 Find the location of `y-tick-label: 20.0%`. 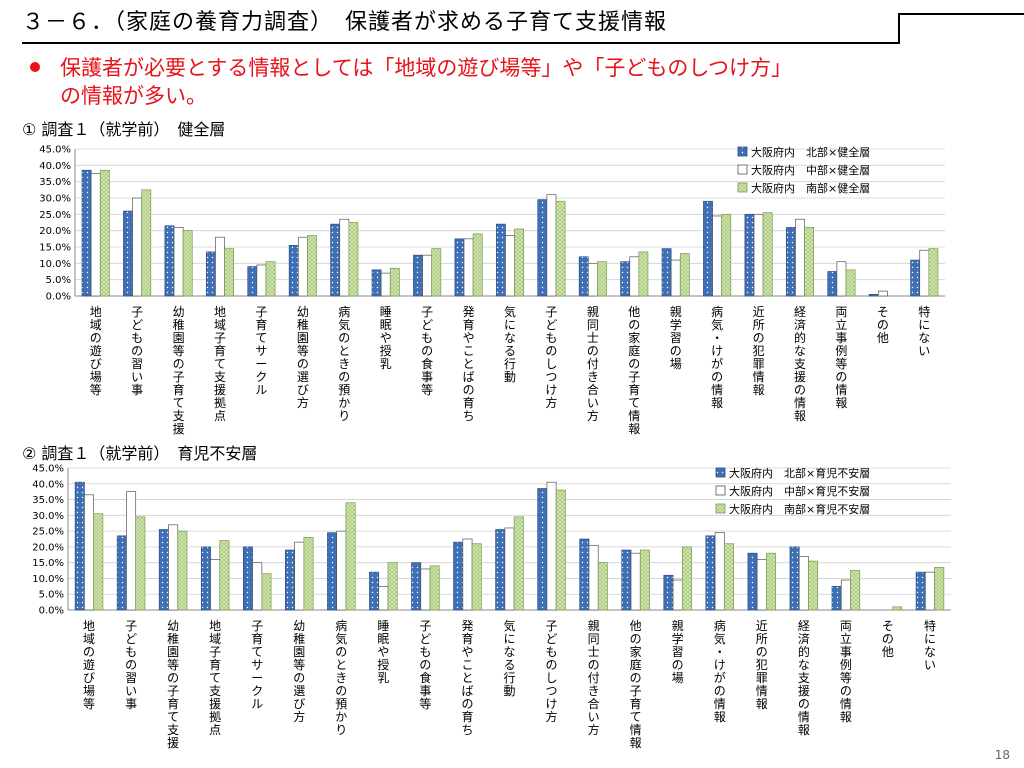

y-tick-label: 20.0% is located at coordinates (55, 231).